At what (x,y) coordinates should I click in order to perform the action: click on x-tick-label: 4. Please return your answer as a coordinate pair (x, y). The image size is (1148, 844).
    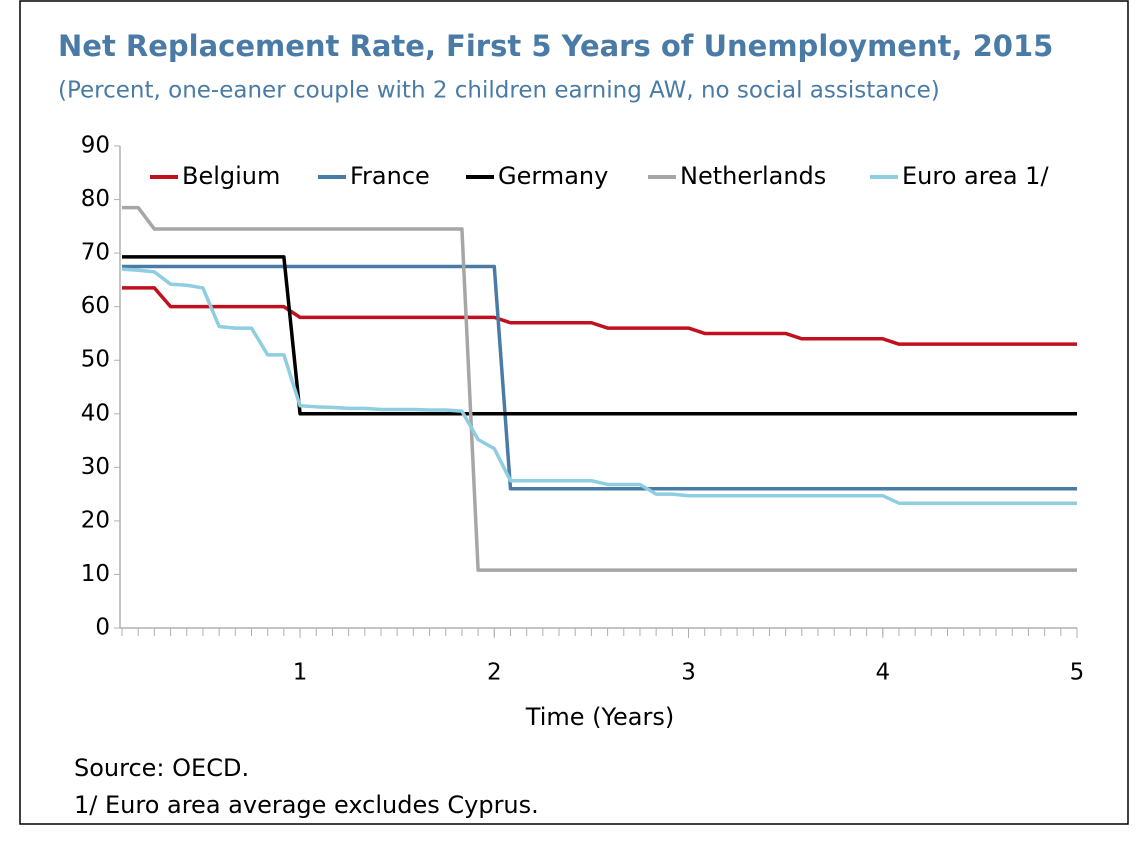
    Looking at the image, I should click on (882, 673).